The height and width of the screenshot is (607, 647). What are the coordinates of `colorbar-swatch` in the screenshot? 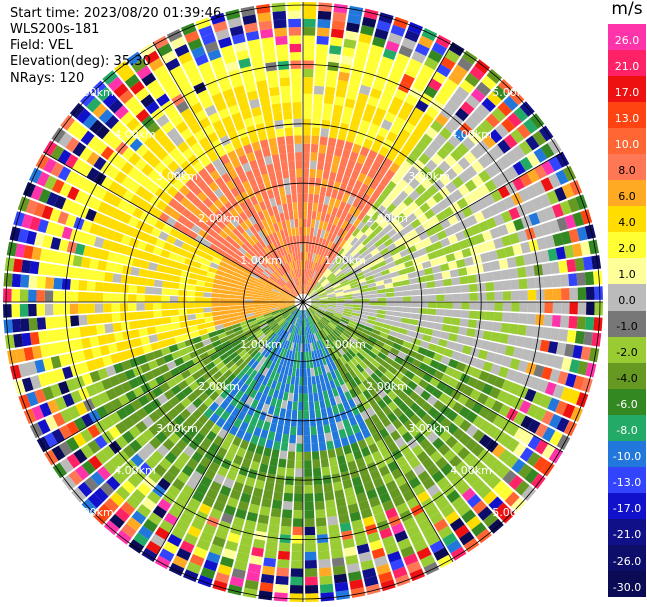 It's located at (627, 297).